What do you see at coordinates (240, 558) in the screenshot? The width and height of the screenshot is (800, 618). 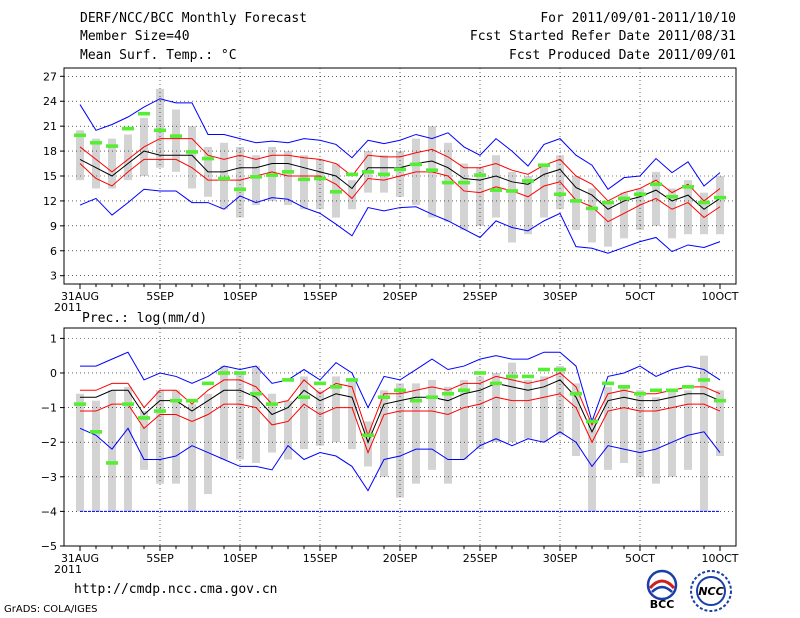 I see `prec-x-tick-label: 10SEP` at bounding box center [240, 558].